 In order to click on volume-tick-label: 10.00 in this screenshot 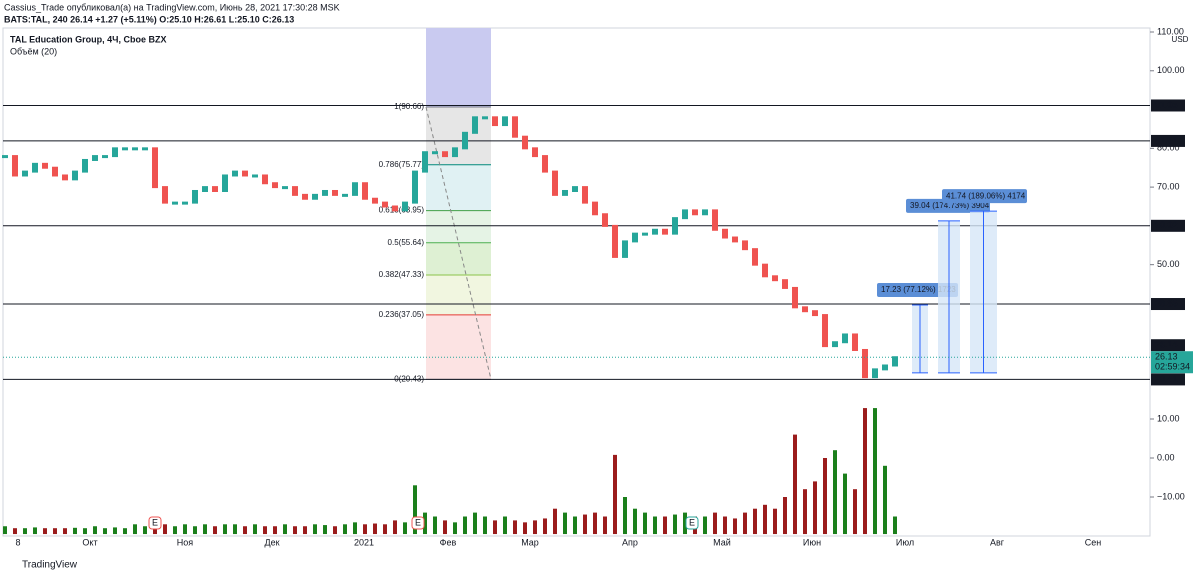, I will do `click(1168, 418)`.